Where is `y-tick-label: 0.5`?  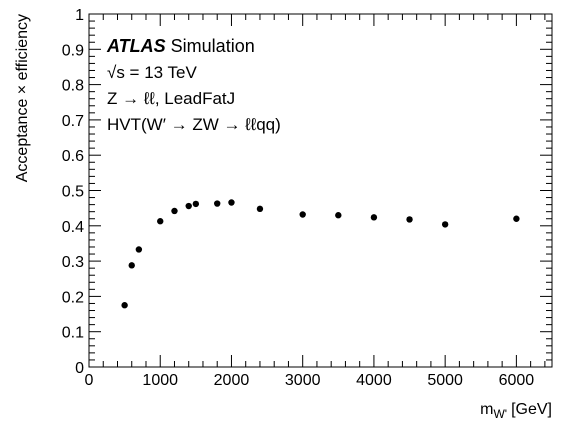 y-tick-label: 0.5 is located at coordinates (73, 192).